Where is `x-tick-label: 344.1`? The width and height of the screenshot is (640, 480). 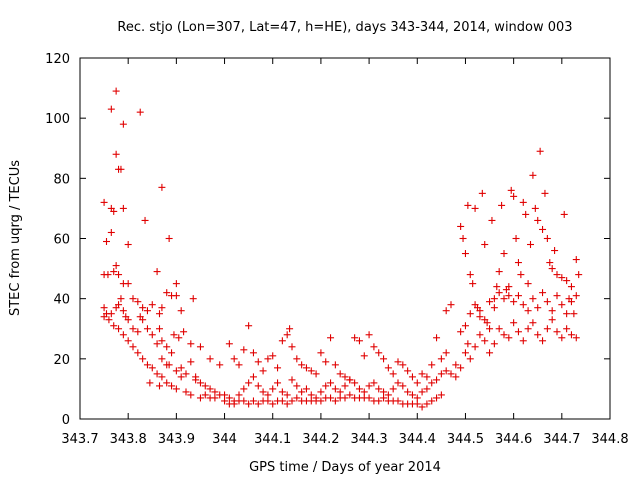
x-tick-label: 344.1 is located at coordinates (272, 439).